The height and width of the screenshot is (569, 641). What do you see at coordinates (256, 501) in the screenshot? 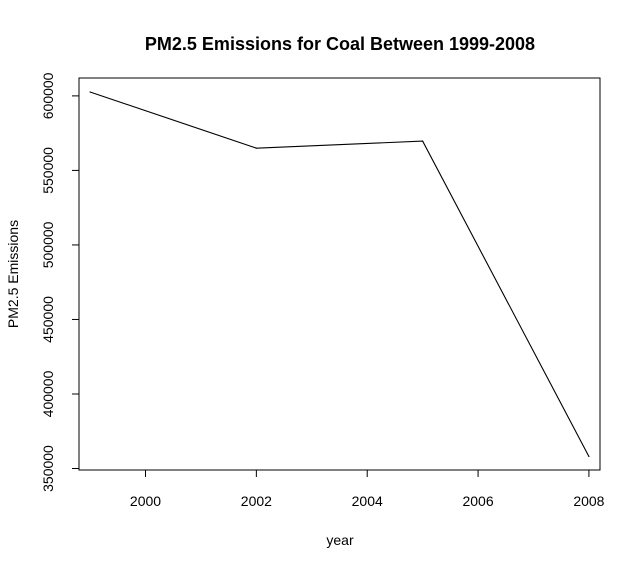
I see `x-tick-label: 2002` at bounding box center [256, 501].